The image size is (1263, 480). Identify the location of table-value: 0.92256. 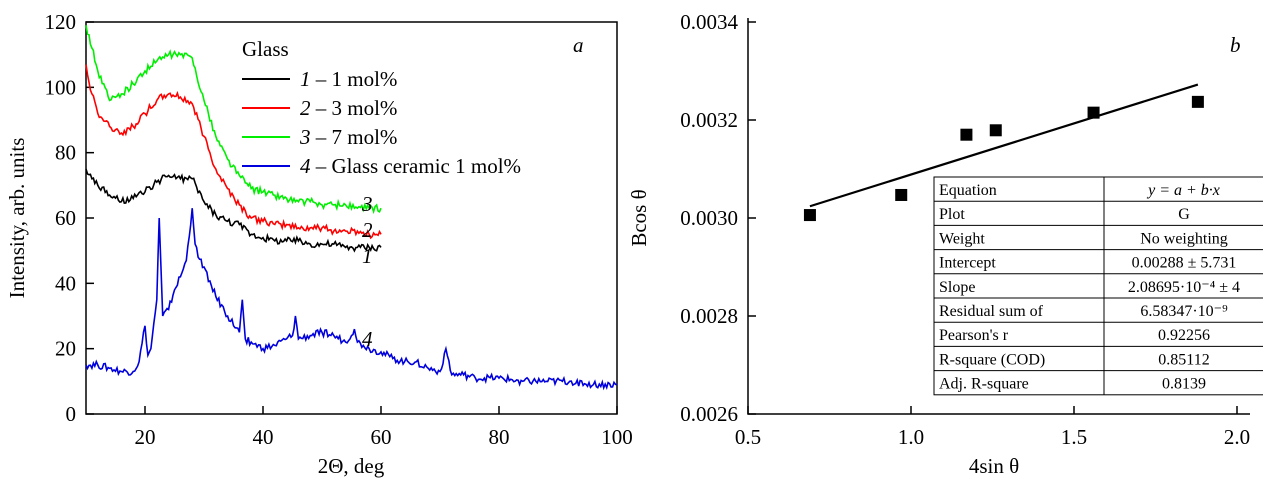
(1184, 335).